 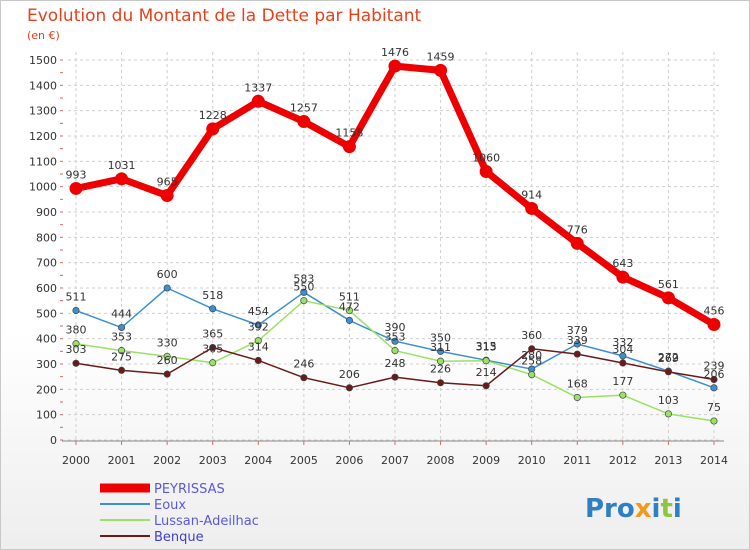 What do you see at coordinates (122, 460) in the screenshot?
I see `x-tick-label: 2001` at bounding box center [122, 460].